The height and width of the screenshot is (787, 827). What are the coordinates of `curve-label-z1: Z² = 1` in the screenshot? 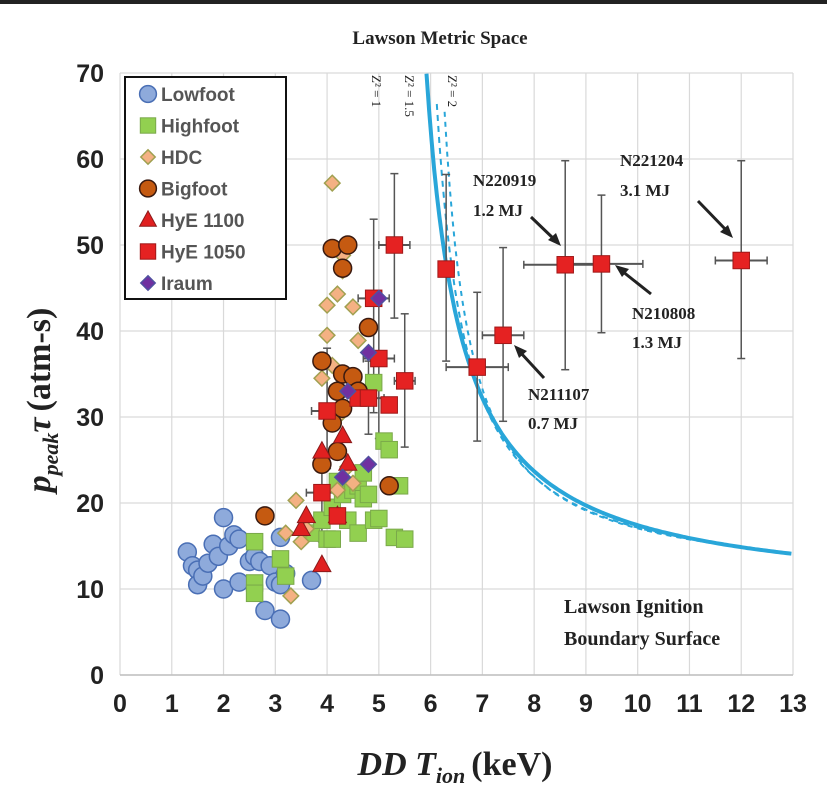 It's located at (376, 91).